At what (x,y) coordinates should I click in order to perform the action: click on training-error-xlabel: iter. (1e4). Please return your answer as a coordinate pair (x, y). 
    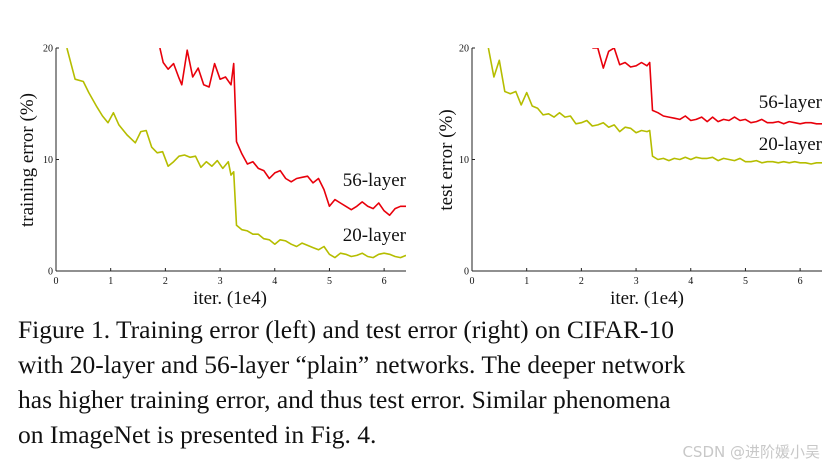
    Looking at the image, I should click on (230, 298).